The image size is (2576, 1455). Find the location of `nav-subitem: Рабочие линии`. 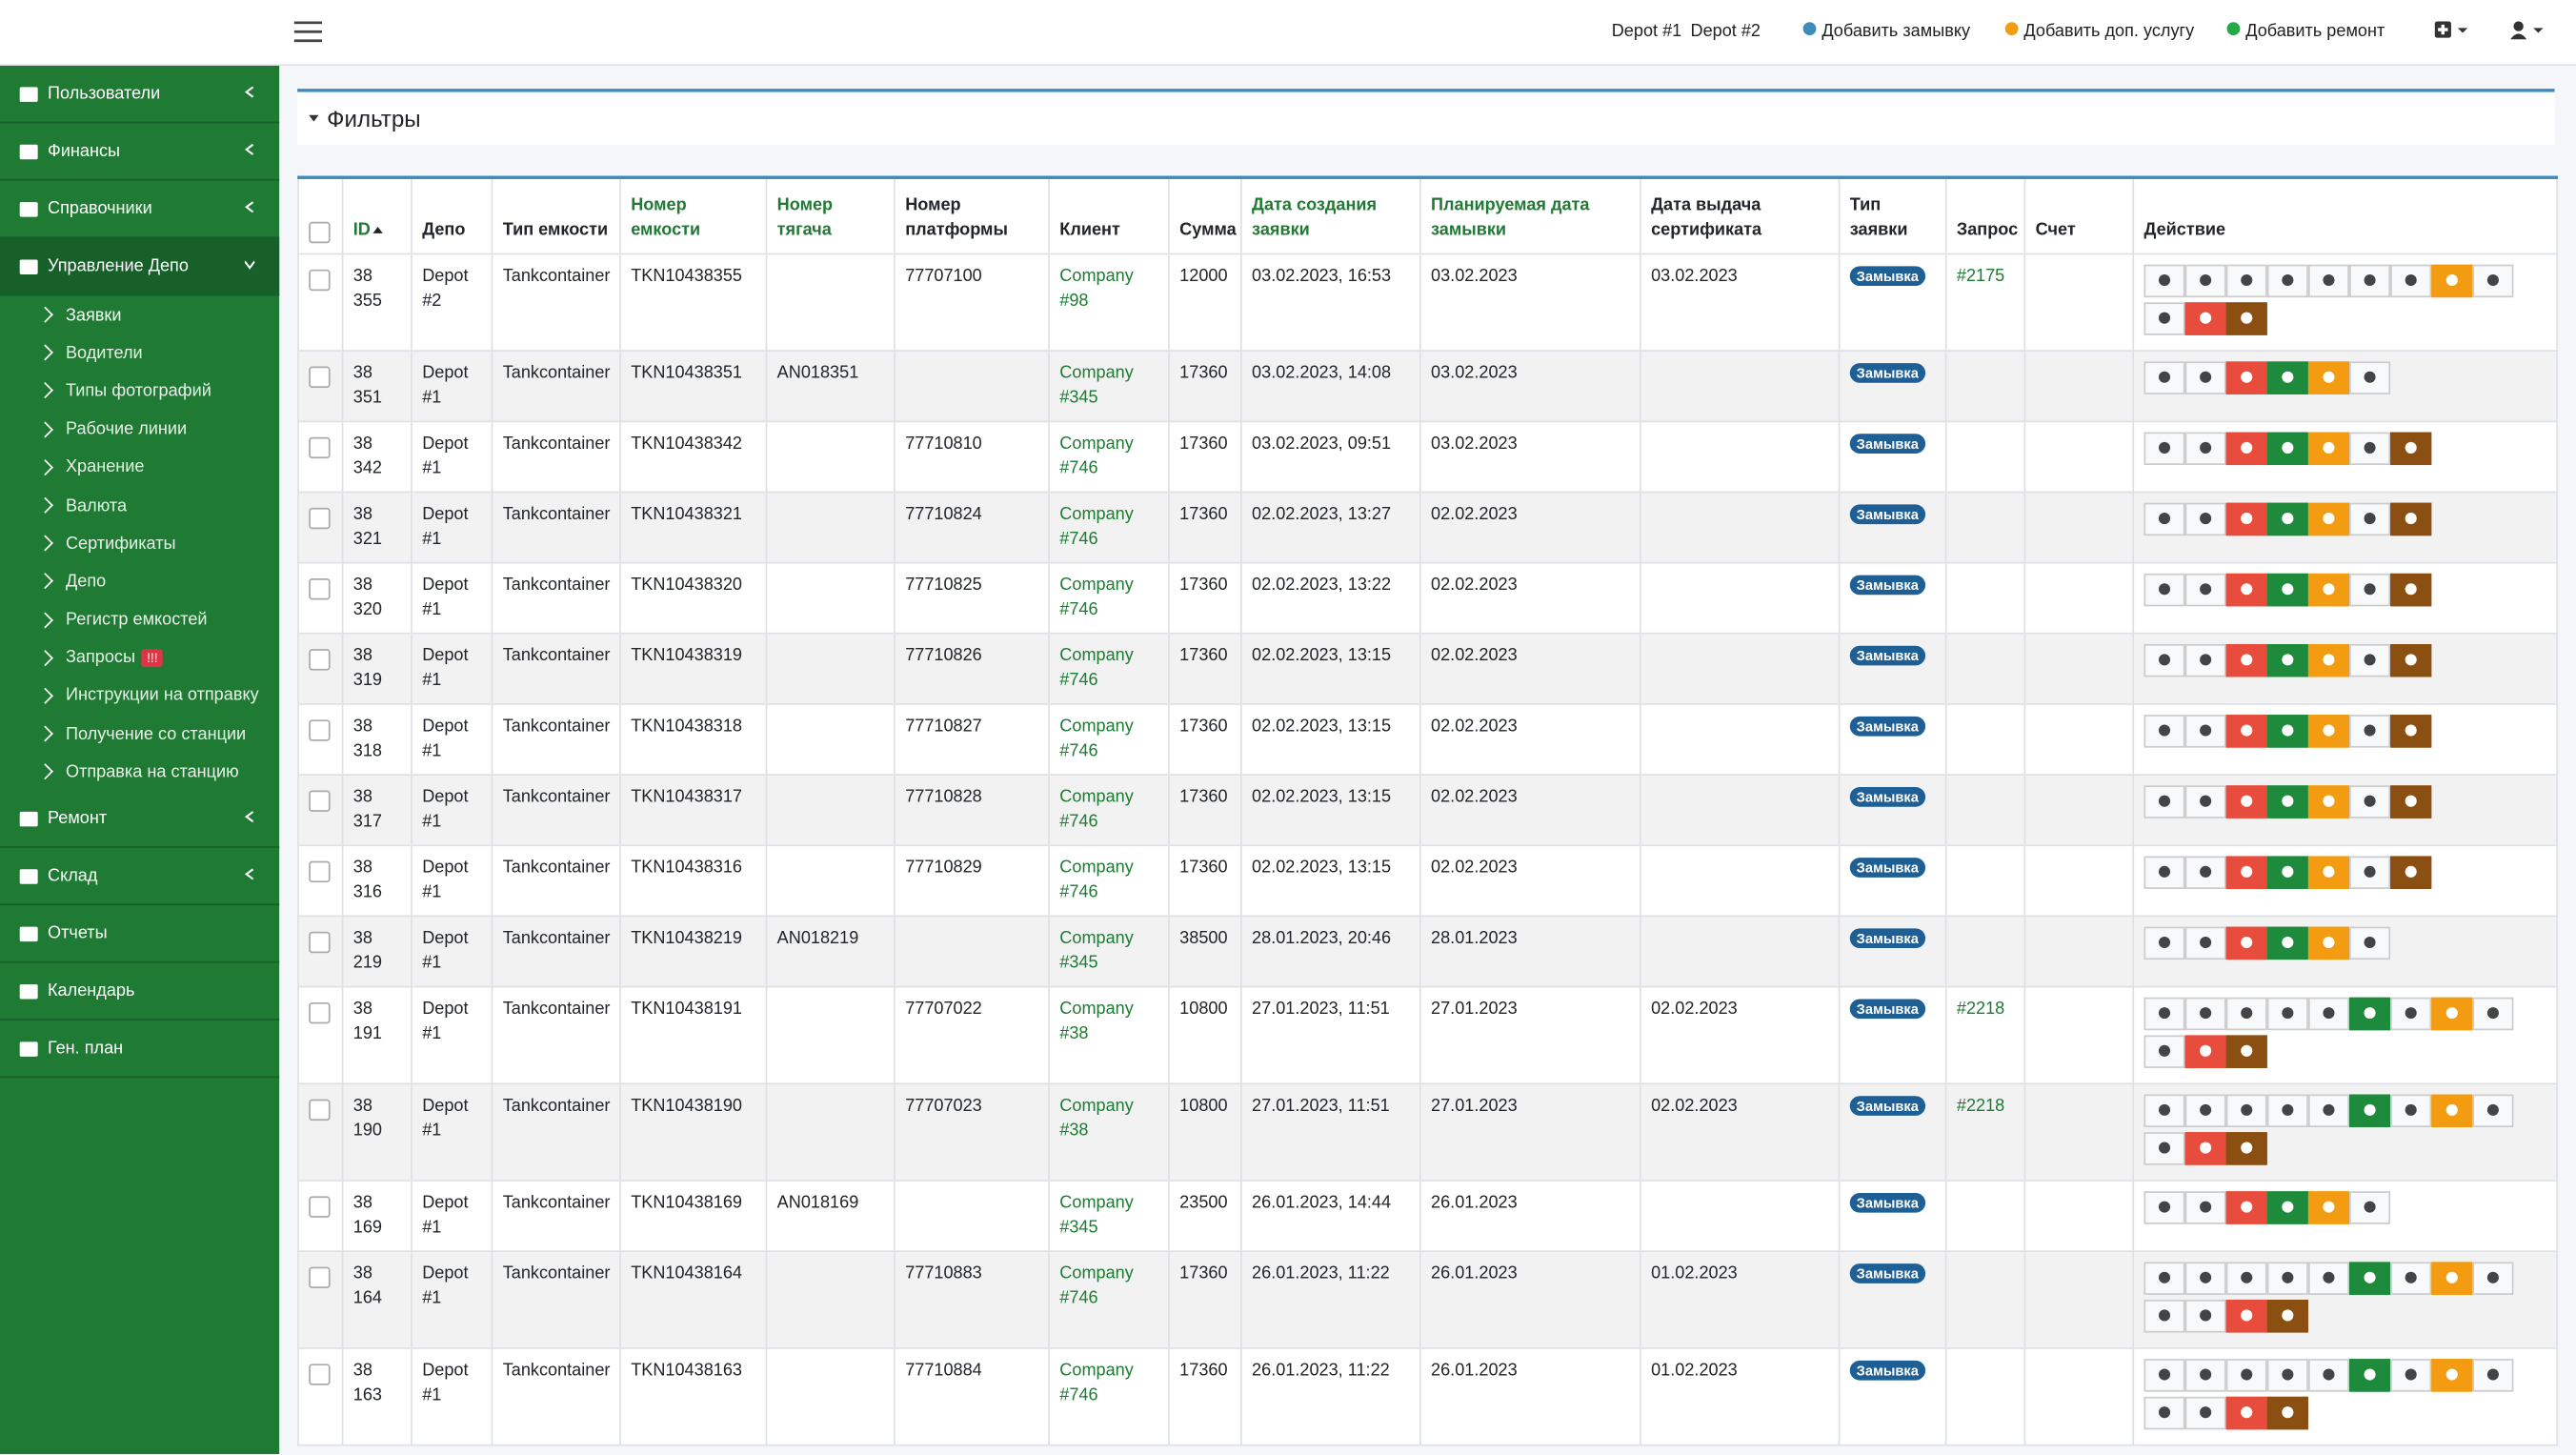

nav-subitem: Рабочие линии is located at coordinates (140, 429).